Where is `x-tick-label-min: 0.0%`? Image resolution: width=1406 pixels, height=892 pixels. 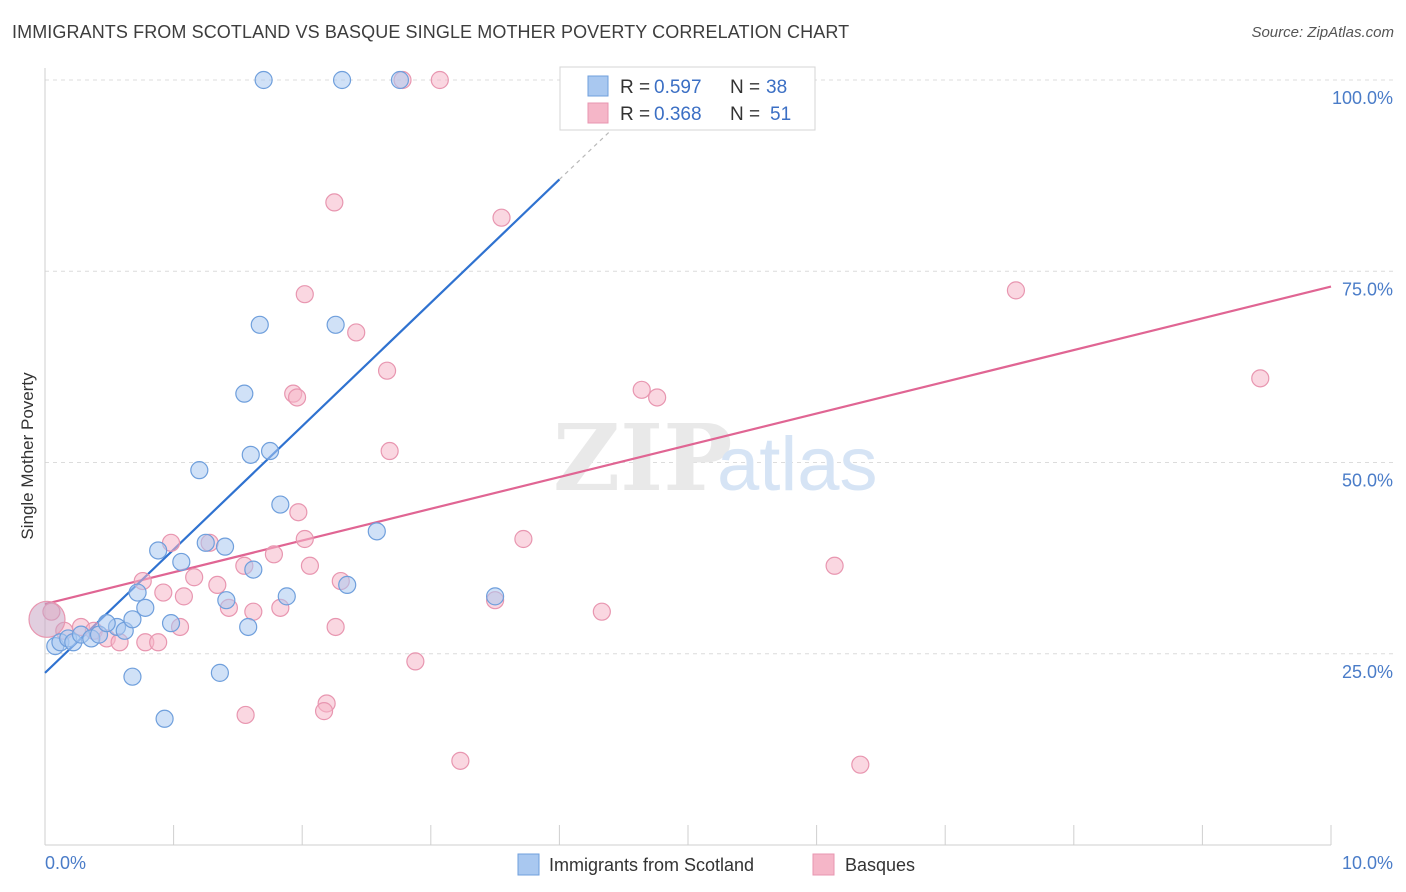
x-tick-label-min: 0.0% is located at coordinates (65, 863).